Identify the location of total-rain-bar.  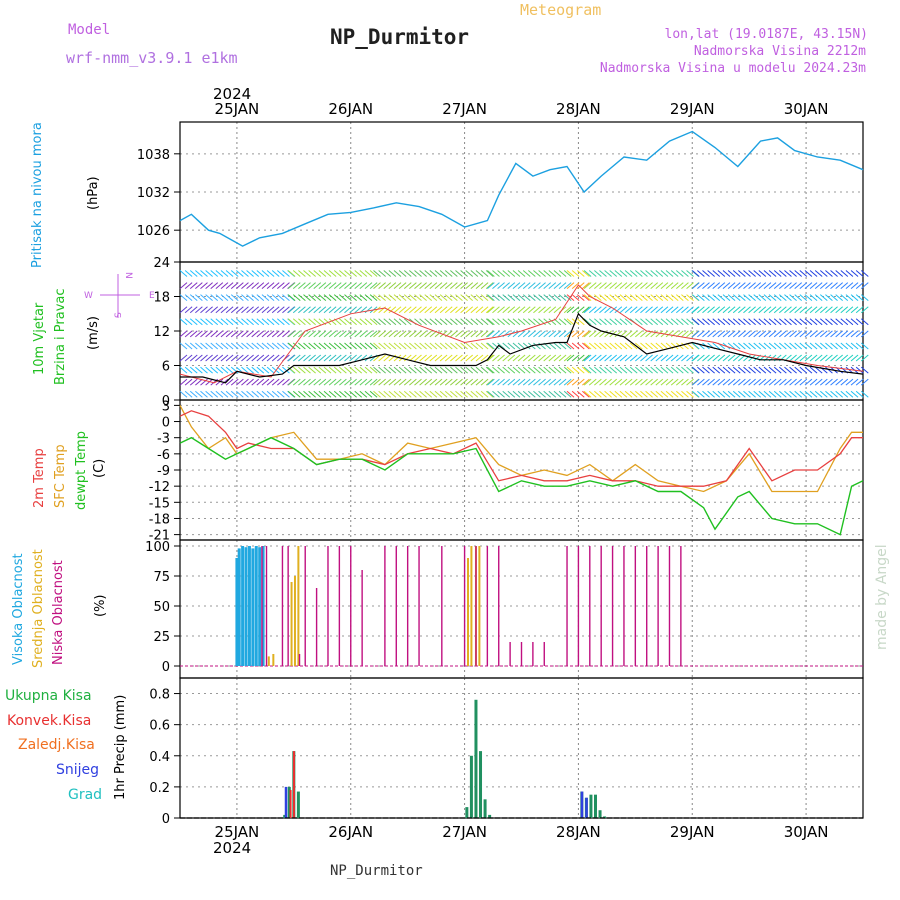
(289, 802).